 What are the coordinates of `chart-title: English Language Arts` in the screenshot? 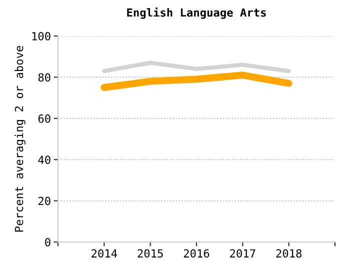 It's located at (196, 13).